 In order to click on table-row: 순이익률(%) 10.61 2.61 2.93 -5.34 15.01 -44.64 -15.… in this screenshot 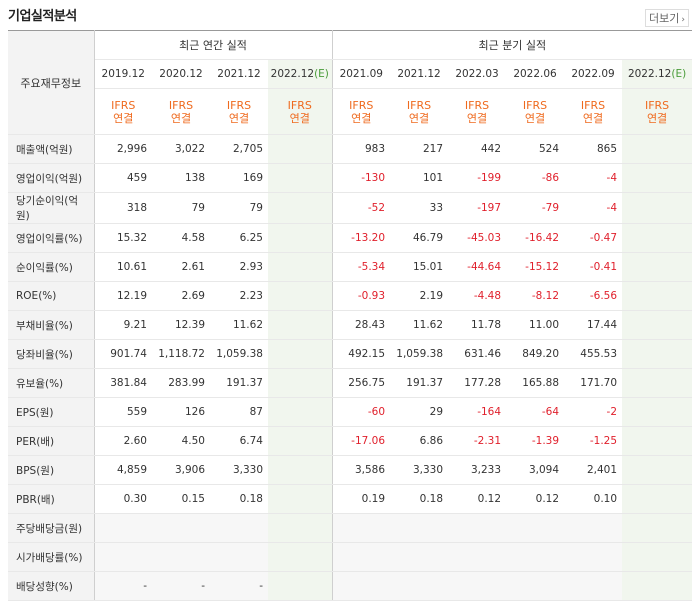, I will do `click(350, 267)`.